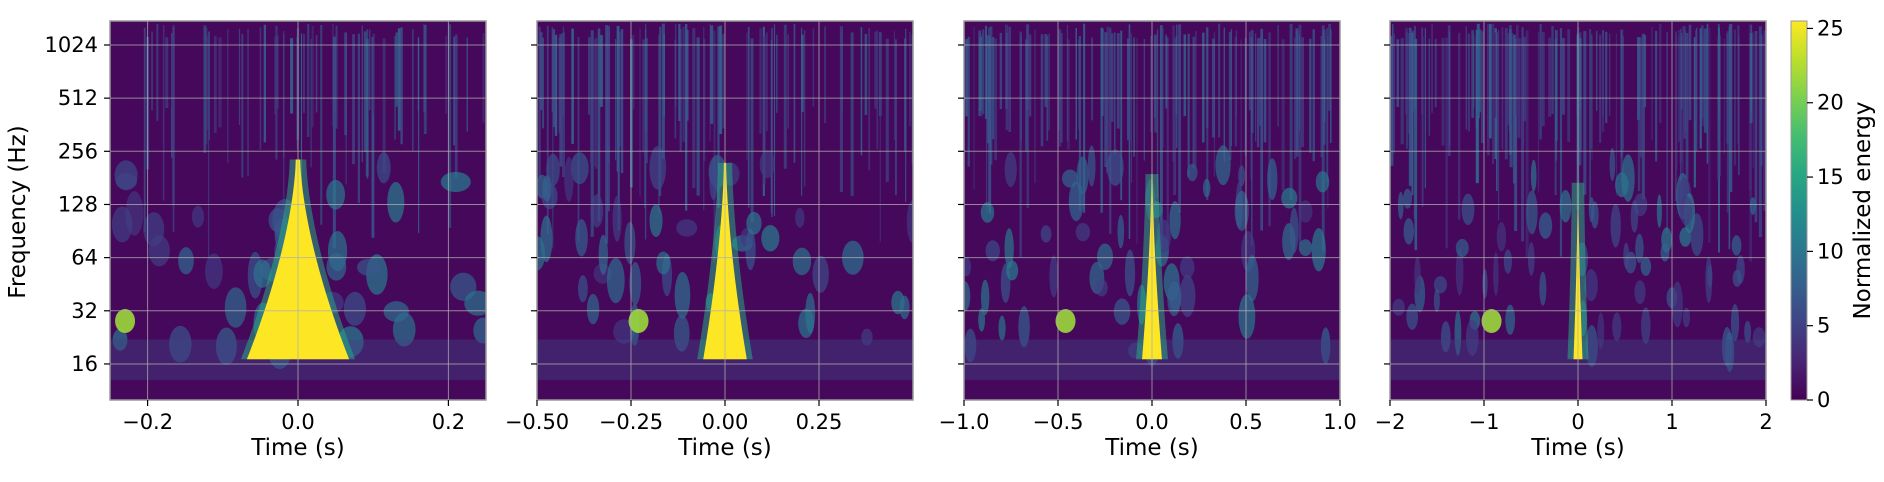  What do you see at coordinates (964, 422) in the screenshot?
I see `x-tick-label: −1.0` at bounding box center [964, 422].